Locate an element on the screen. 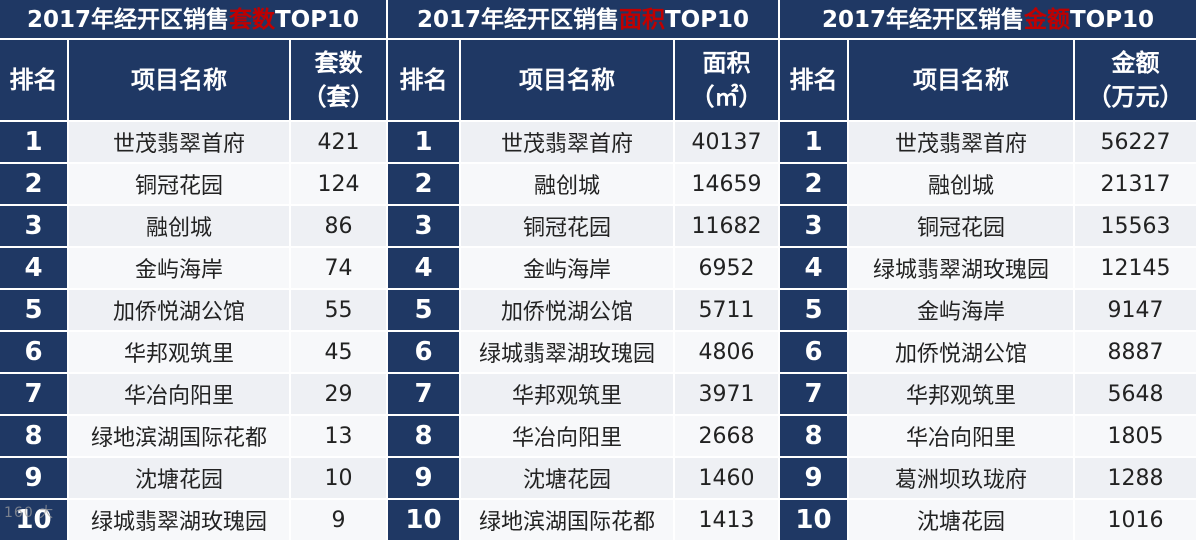  table-row: 3 铜冠花园 15563 is located at coordinates (988, 226).